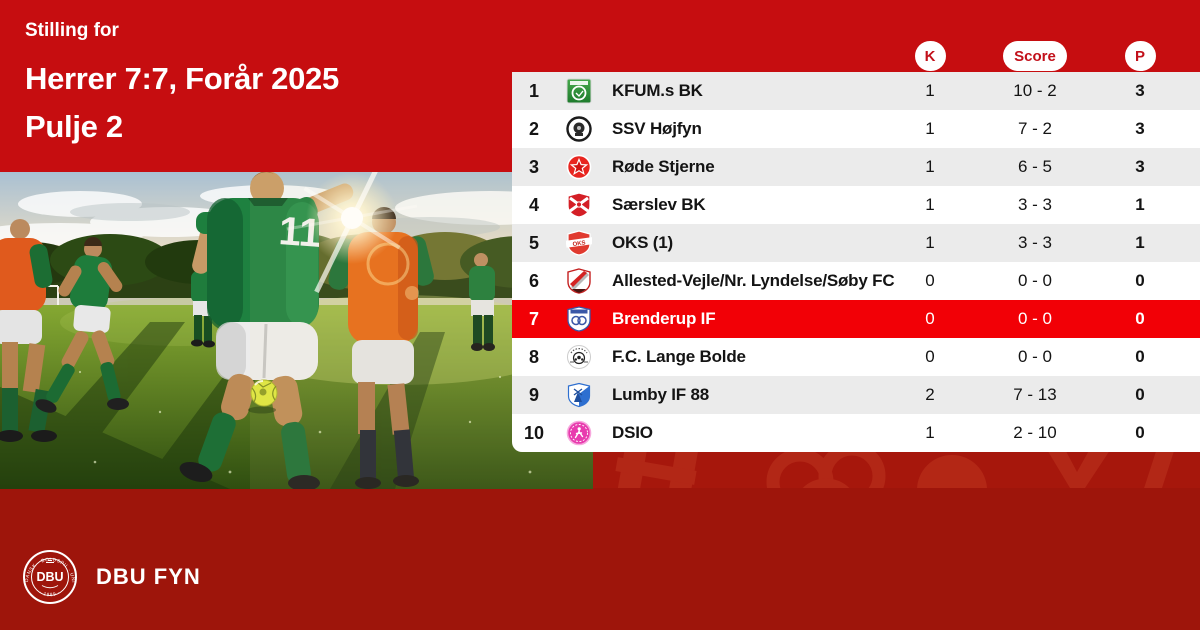  What do you see at coordinates (266, 330) in the screenshot?
I see `player-main: 11` at bounding box center [266, 330].